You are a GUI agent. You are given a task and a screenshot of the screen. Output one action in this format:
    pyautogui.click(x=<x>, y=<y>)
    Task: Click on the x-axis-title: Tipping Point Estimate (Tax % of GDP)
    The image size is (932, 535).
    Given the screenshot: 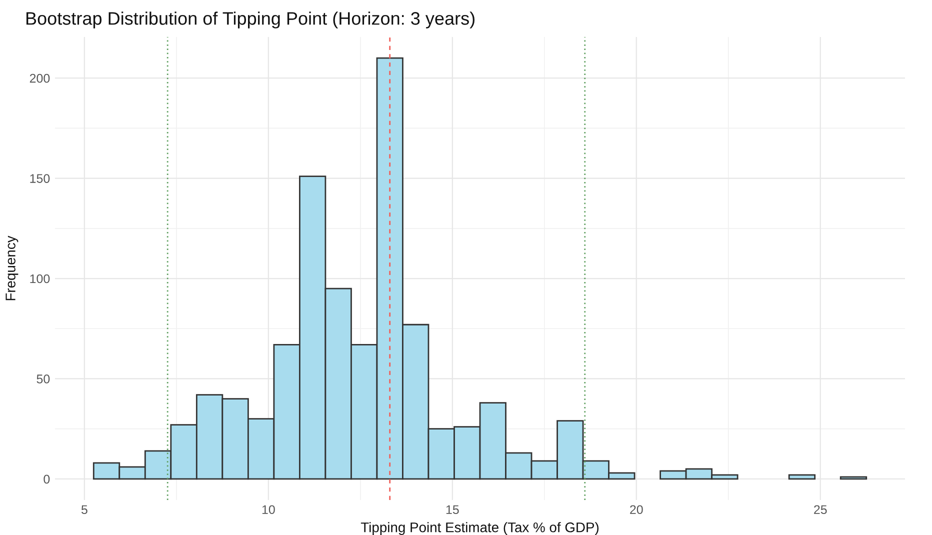 What is the action you would take?
    pyautogui.click(x=479, y=528)
    